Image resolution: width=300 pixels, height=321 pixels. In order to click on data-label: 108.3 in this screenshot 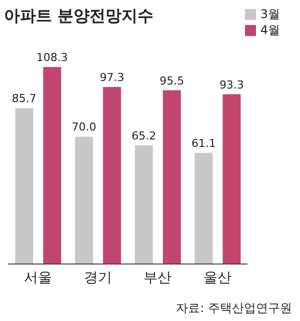, I will do `click(52, 57)`.